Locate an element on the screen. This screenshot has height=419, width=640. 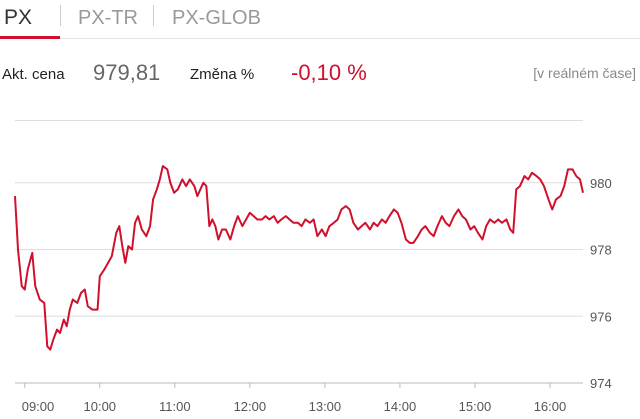
x-tick-label: 10:00 is located at coordinates (100, 406).